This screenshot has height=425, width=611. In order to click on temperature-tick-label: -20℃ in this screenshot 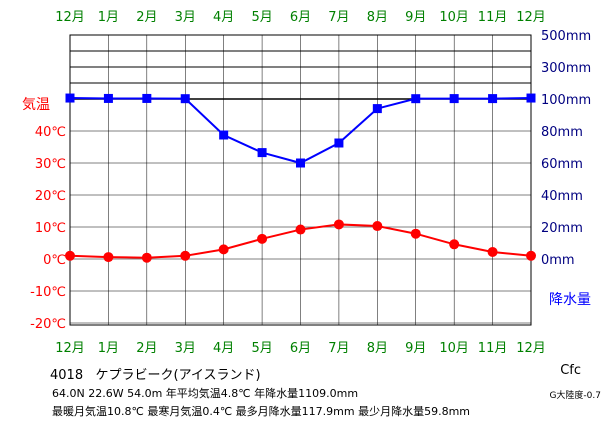, I will do `click(48, 324)`.